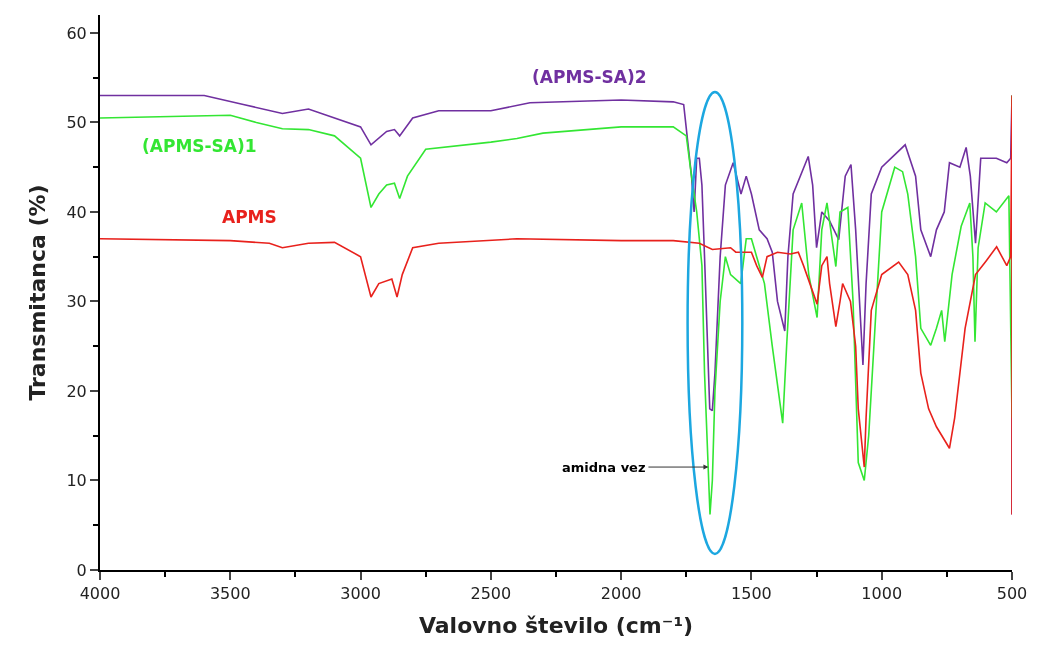 The height and width of the screenshot is (650, 1042). I want to click on x-tick-label: 3500, so click(230, 594).